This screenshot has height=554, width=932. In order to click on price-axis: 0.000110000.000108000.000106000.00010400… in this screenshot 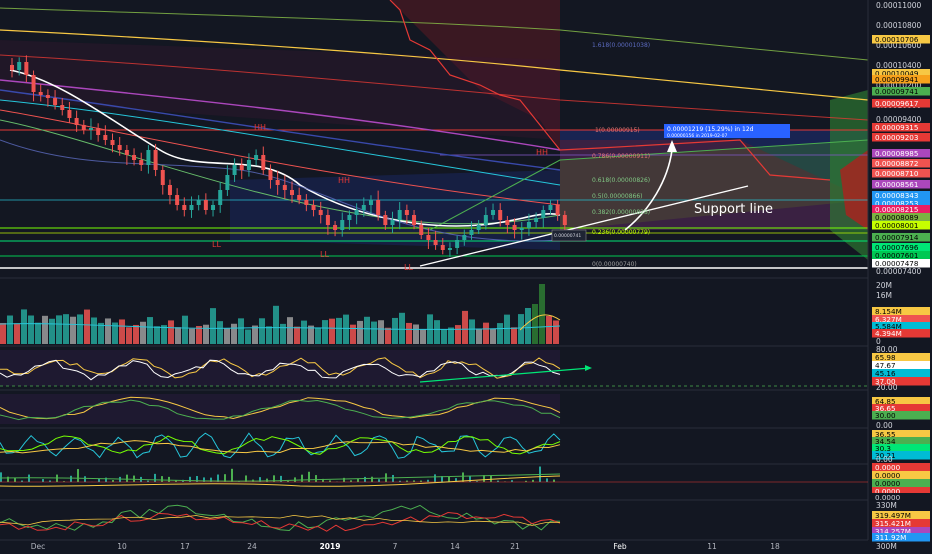, I will do `click(901, 275)`.